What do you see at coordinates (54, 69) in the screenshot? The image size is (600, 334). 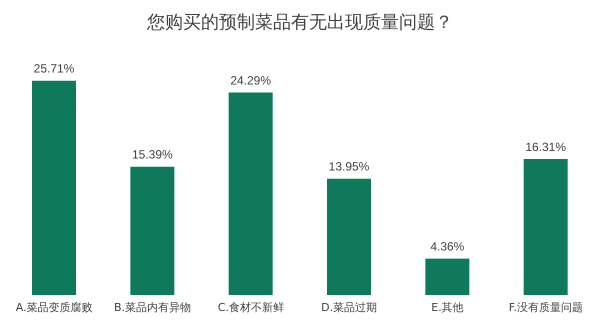 I see `data-label: 25.71%` at bounding box center [54, 69].